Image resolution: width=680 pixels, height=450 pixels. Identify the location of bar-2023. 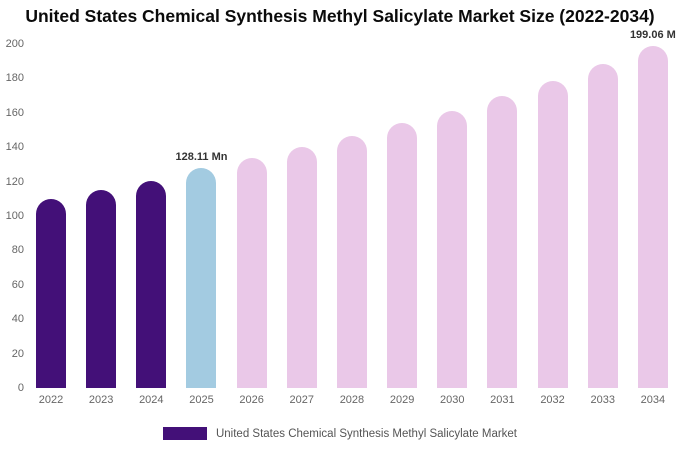
(101, 288).